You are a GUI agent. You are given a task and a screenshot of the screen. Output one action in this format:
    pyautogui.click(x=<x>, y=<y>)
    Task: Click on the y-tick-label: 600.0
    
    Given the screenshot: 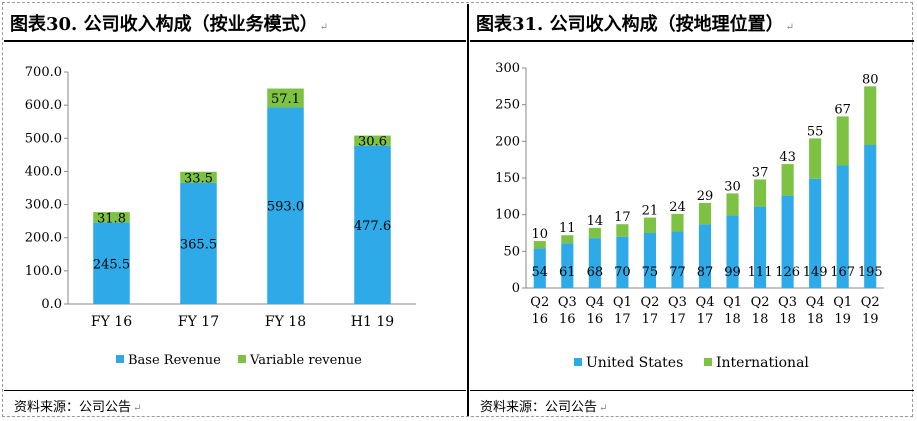 What is the action you would take?
    pyautogui.click(x=43, y=105)
    